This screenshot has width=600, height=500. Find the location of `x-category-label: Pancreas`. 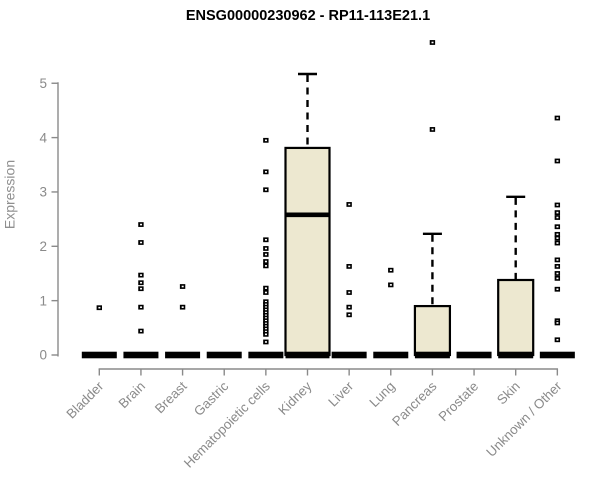

x-category-label: Pancreas is located at coordinates (414, 403).